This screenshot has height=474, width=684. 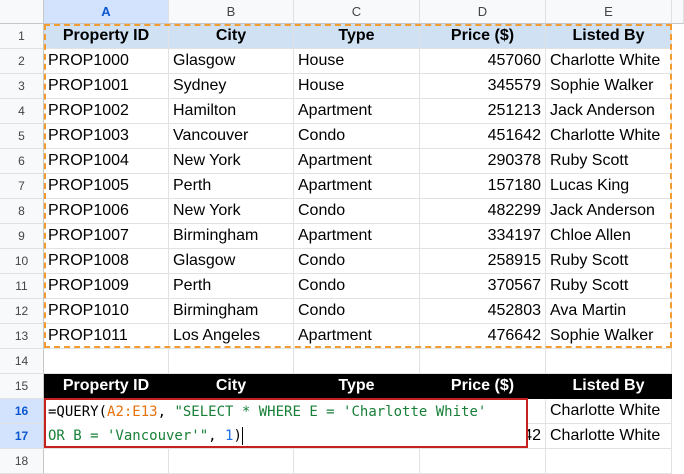 What do you see at coordinates (22, 111) in the screenshot?
I see `row-header-4: 4` at bounding box center [22, 111].